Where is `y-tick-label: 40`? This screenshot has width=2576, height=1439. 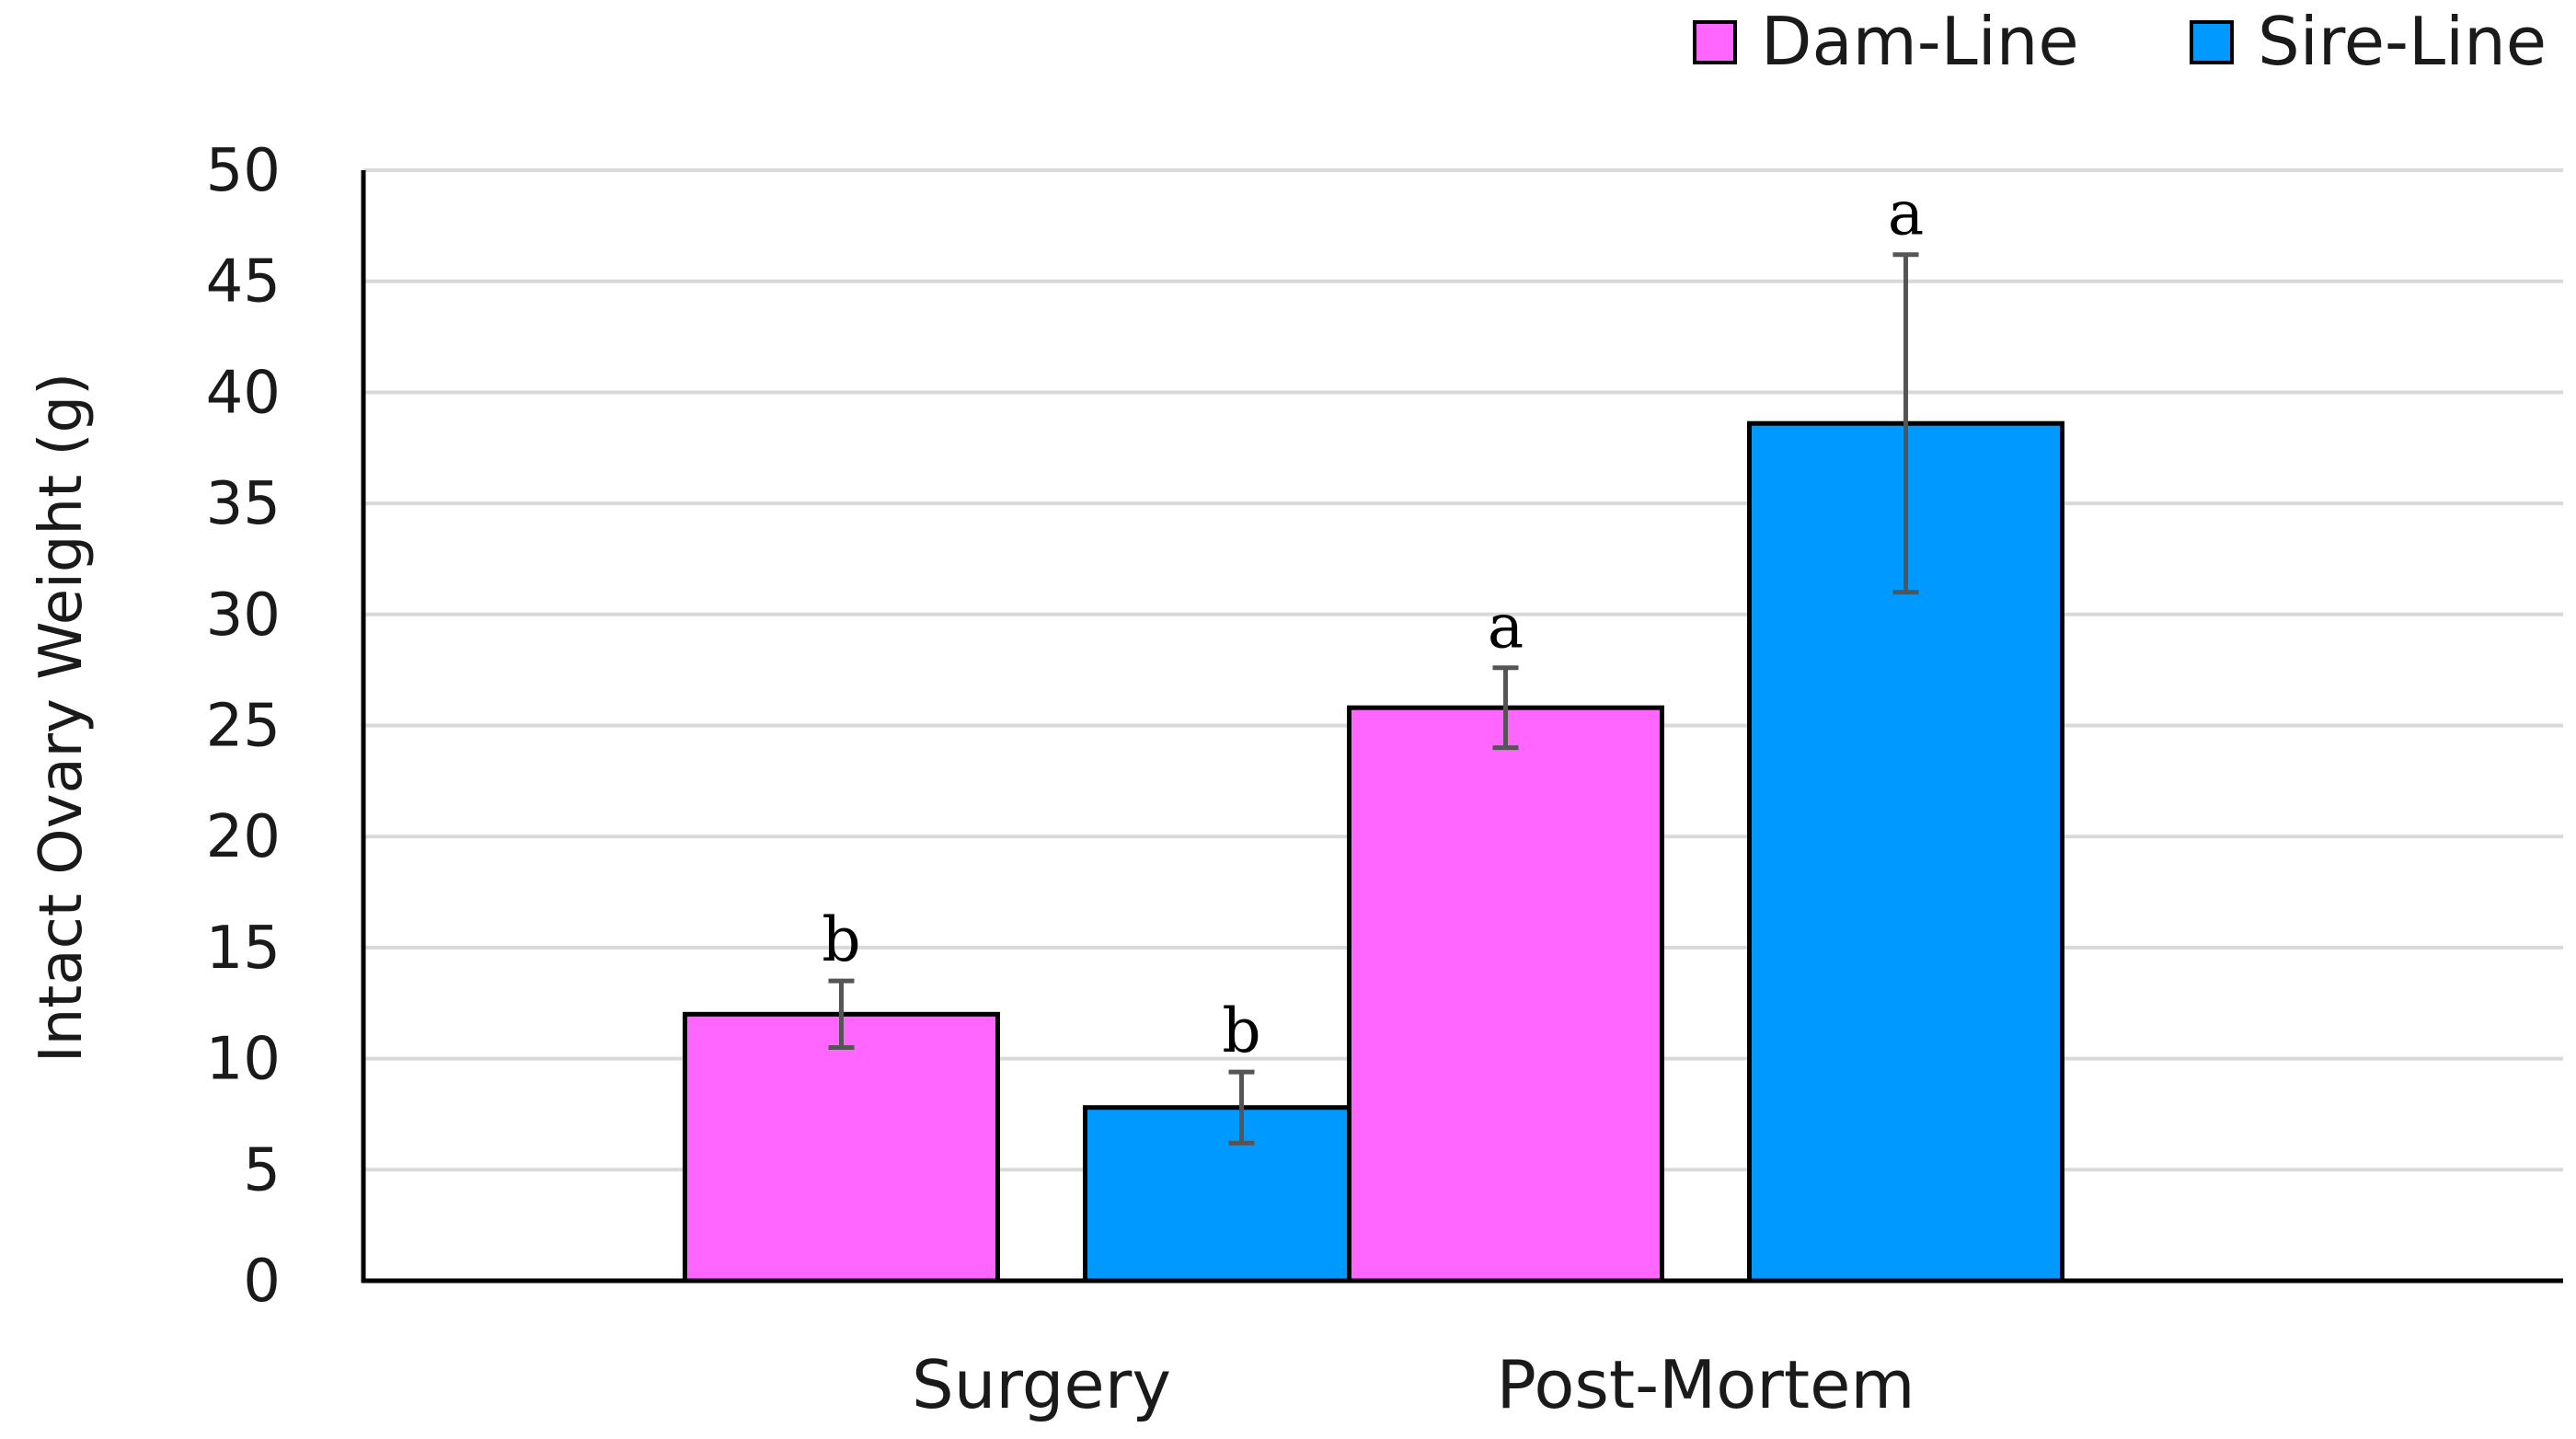 y-tick-label: 40 is located at coordinates (243, 393).